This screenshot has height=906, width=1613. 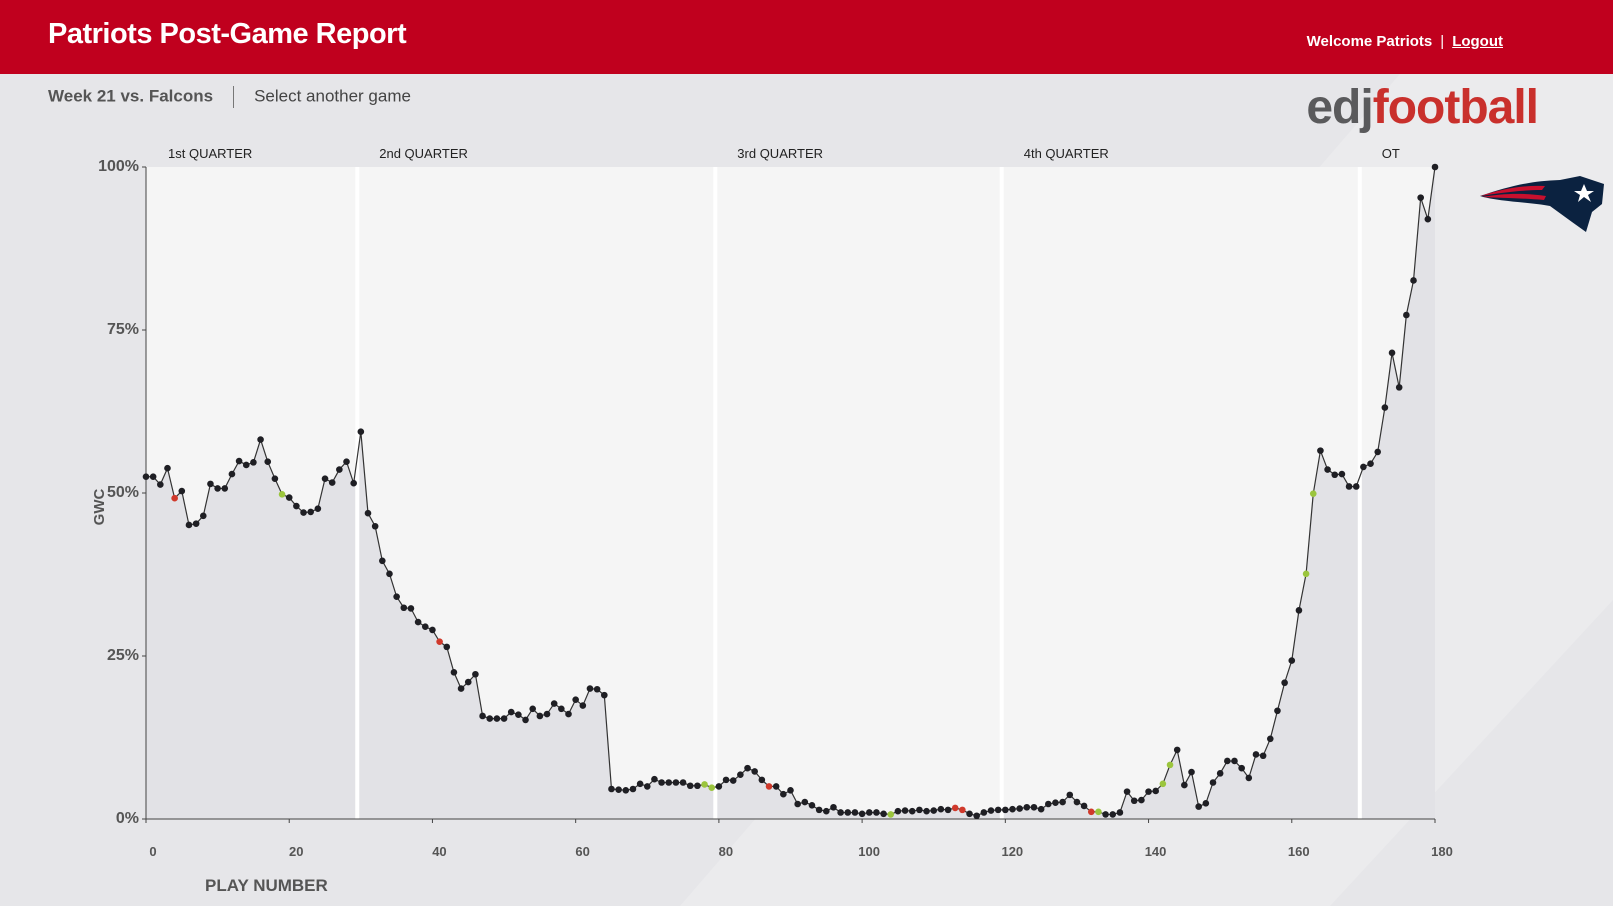 I want to click on y-tick-label: 25%, so click(x=123, y=655).